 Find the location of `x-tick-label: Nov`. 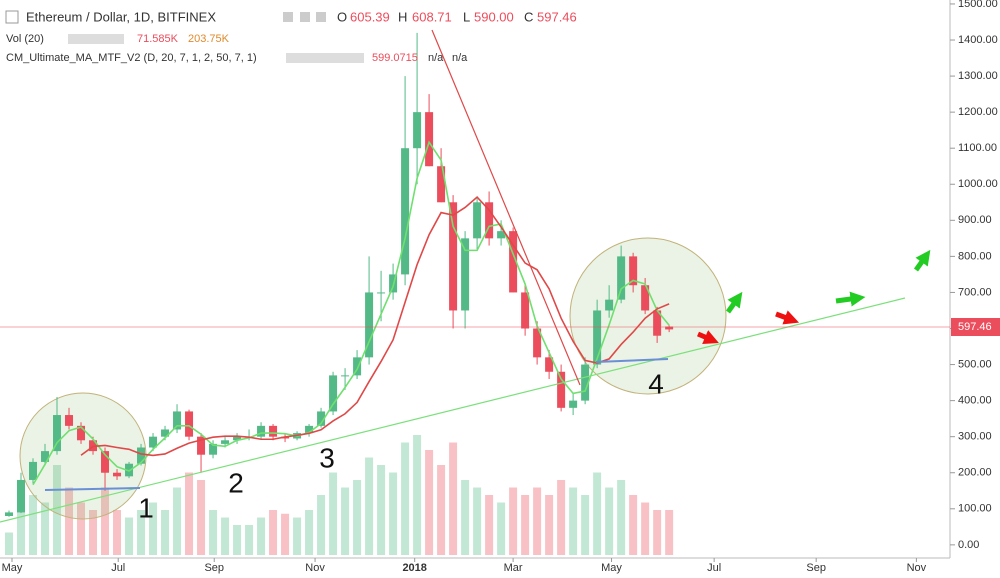

x-tick-label: Nov is located at coordinates (917, 568).